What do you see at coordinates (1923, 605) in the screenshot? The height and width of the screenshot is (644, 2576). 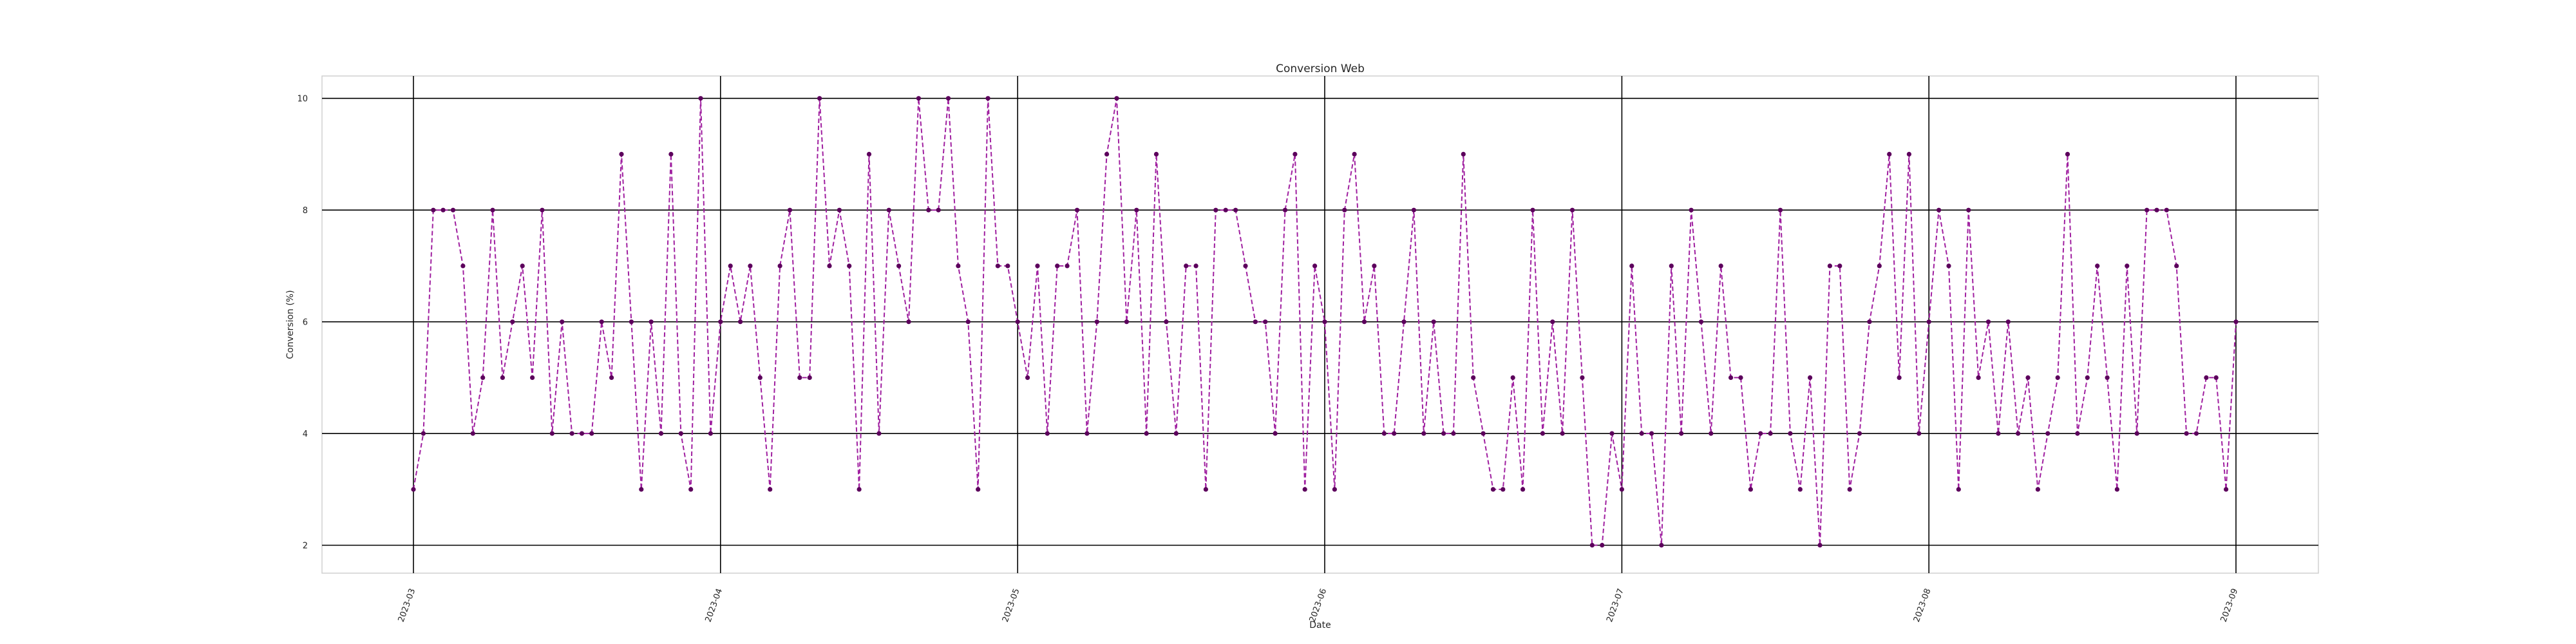 I see `x-tick-label: 2023-08` at bounding box center [1923, 605].